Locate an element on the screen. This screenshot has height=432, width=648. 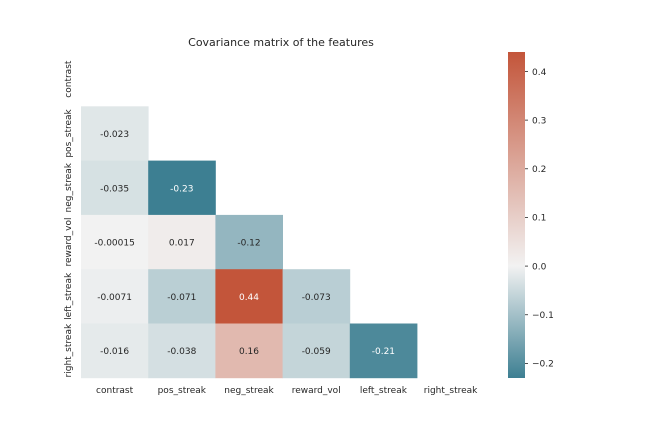
cell-value-label: -0.071 is located at coordinates (181, 298).